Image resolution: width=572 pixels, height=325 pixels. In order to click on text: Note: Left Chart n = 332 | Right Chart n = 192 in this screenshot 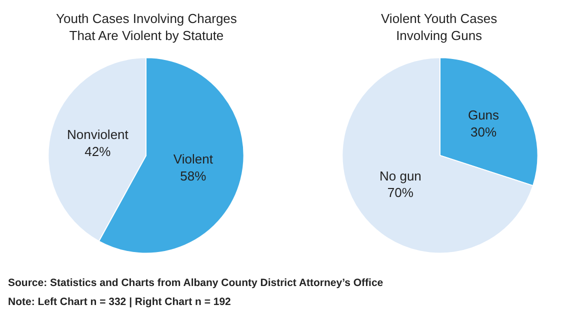, I will do `click(120, 302)`.